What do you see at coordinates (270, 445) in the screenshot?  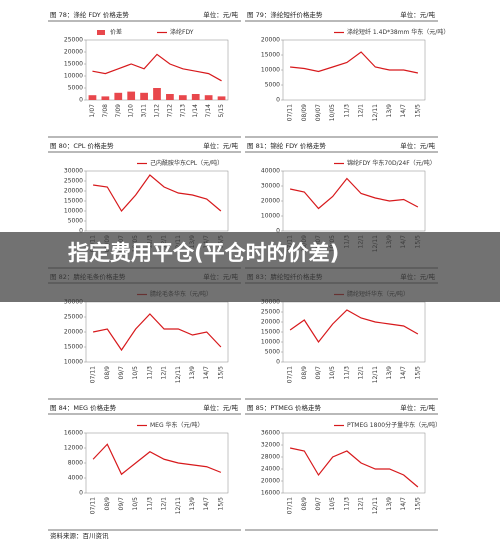 I see `y-tick-label: 32000` at bounding box center [270, 445].